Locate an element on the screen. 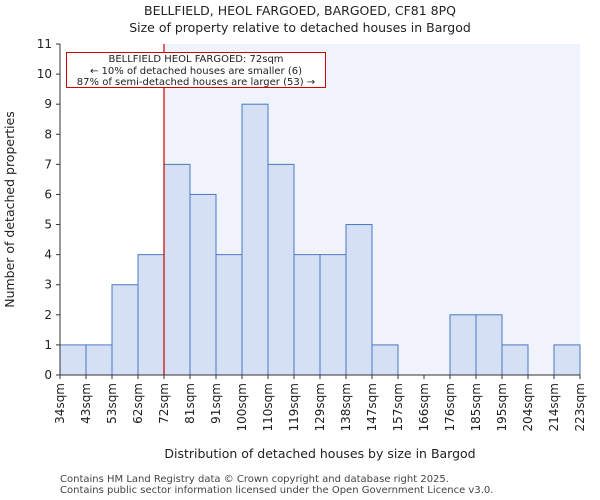  x-tick-label: 34sqm is located at coordinates (60, 403).